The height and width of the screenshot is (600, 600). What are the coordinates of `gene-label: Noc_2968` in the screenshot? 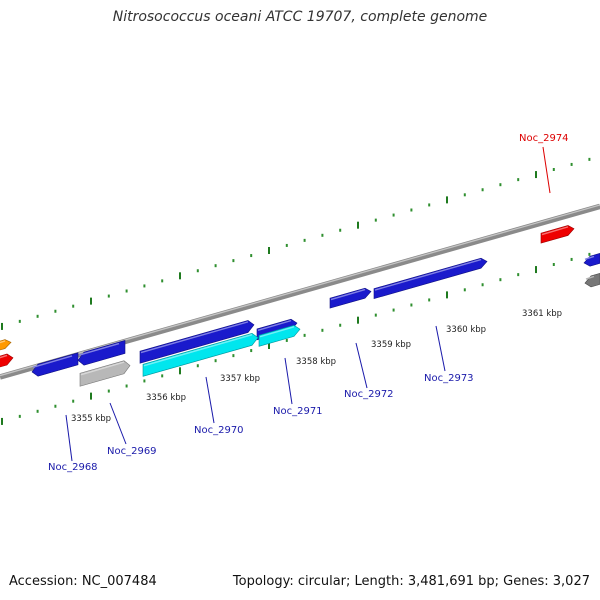 It's located at (73, 467).